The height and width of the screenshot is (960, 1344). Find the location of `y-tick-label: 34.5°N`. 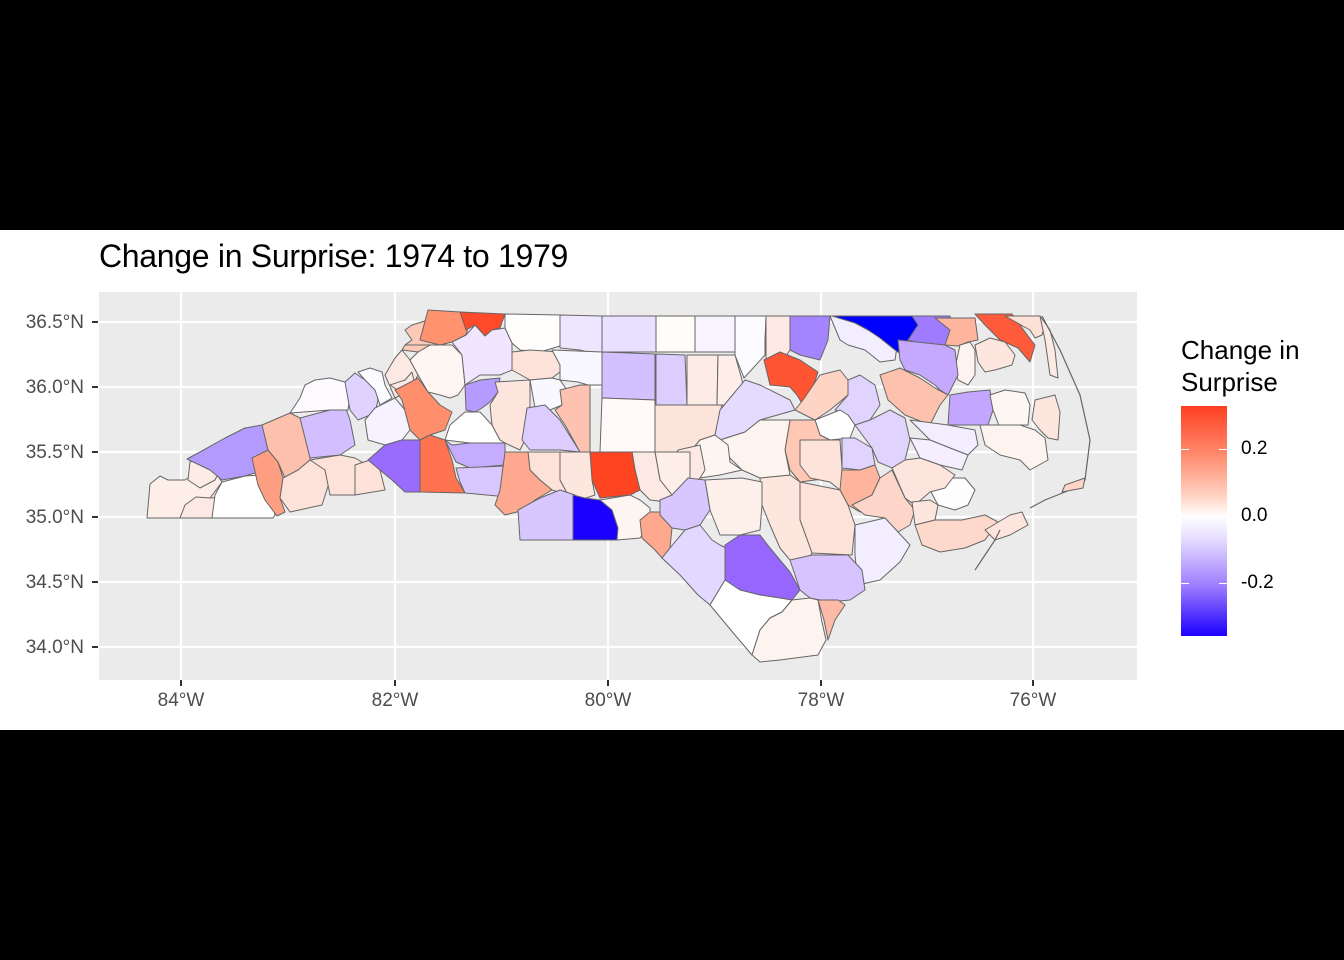

y-tick-label: 34.5°N is located at coordinates (54, 582).